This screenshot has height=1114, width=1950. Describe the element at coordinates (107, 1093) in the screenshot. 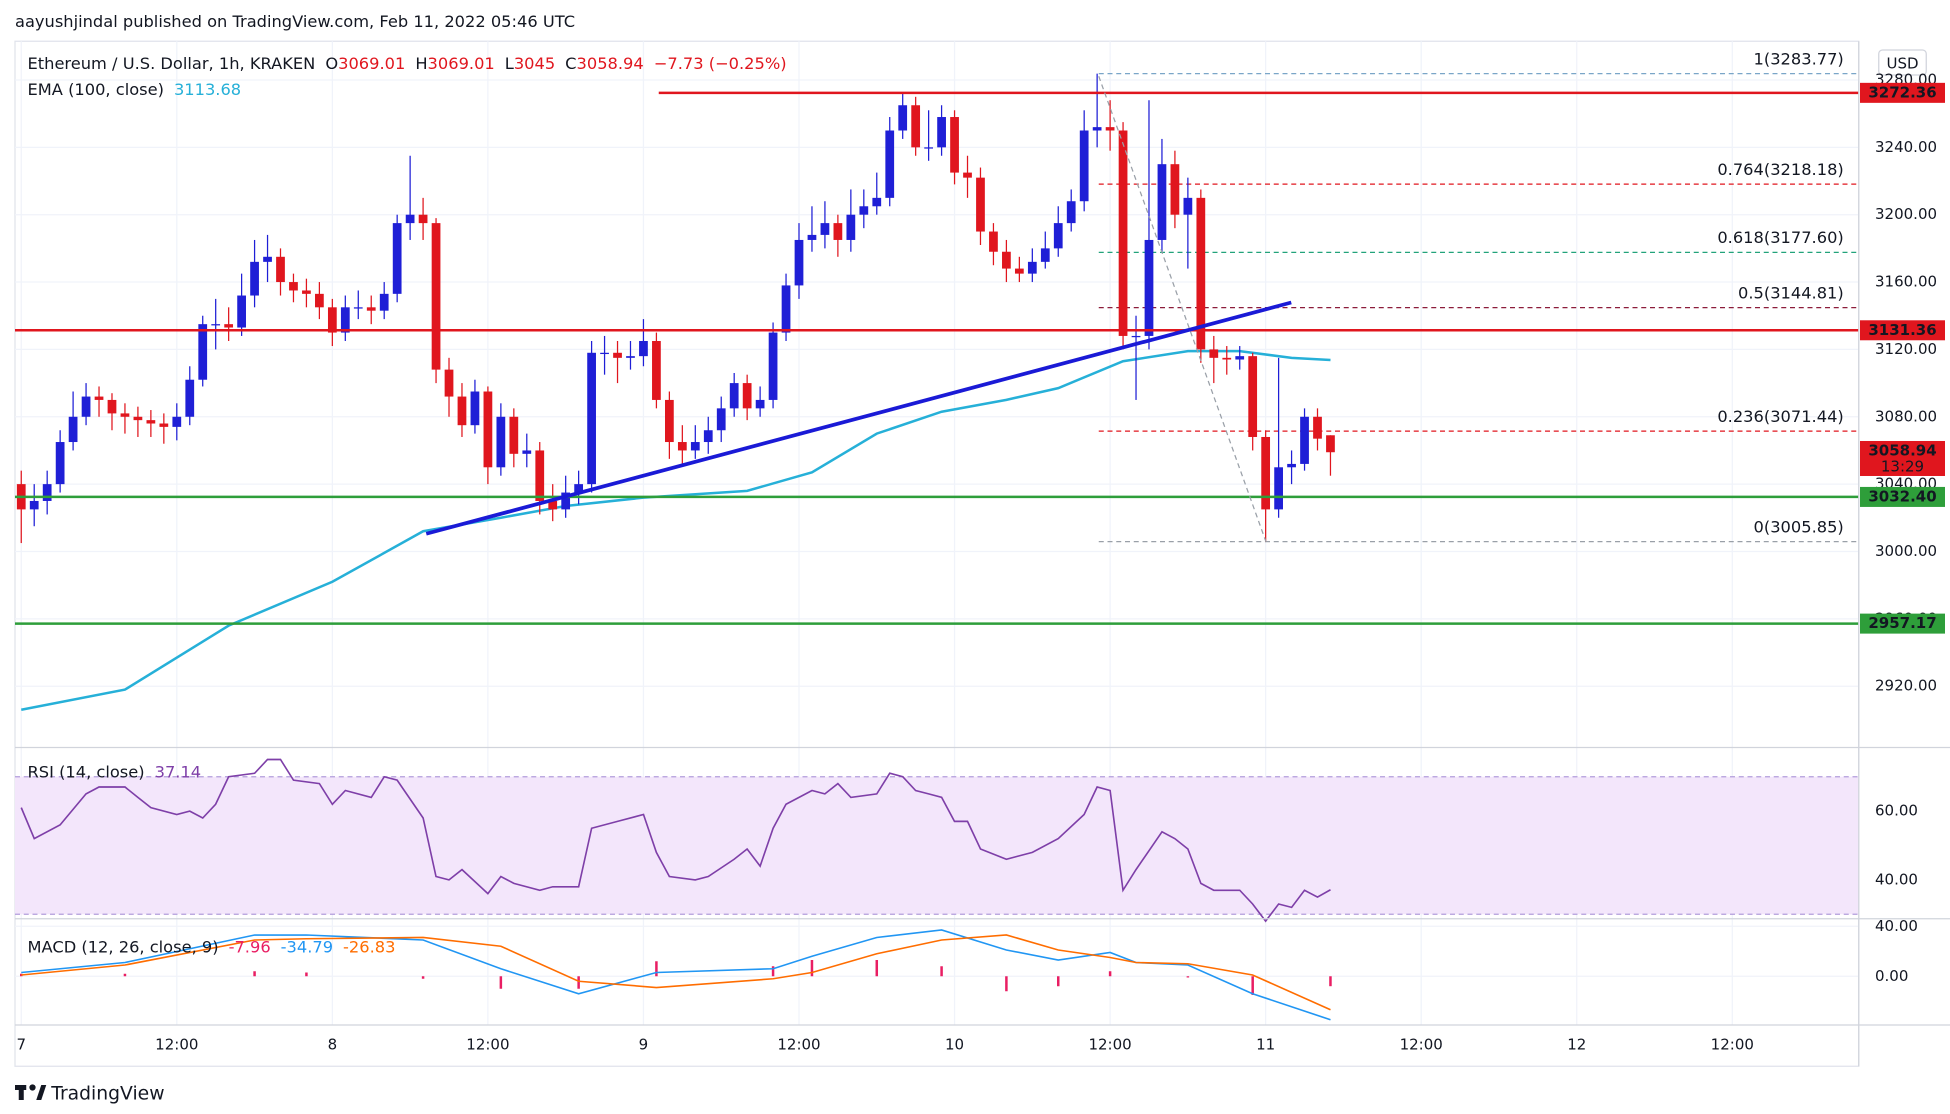

I see `brand: TradingView` at that location.